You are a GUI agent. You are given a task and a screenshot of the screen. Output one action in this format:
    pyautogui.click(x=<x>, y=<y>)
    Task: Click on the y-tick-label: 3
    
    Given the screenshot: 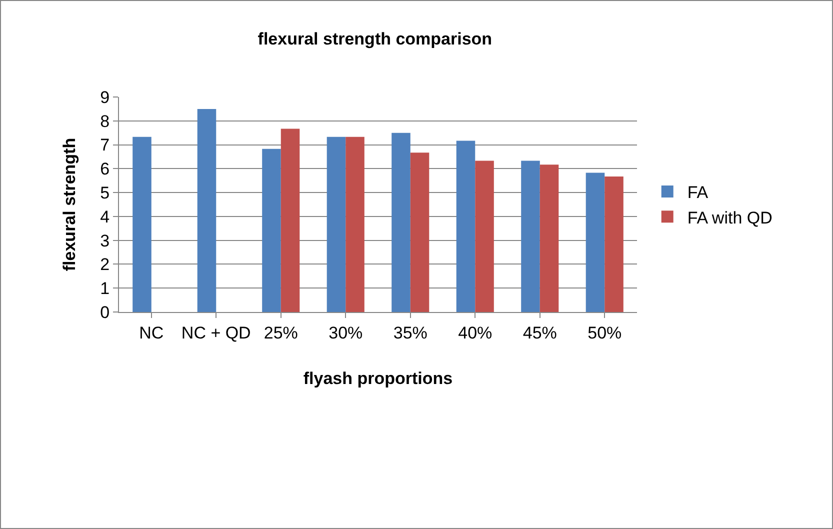 What is the action you would take?
    pyautogui.click(x=105, y=240)
    